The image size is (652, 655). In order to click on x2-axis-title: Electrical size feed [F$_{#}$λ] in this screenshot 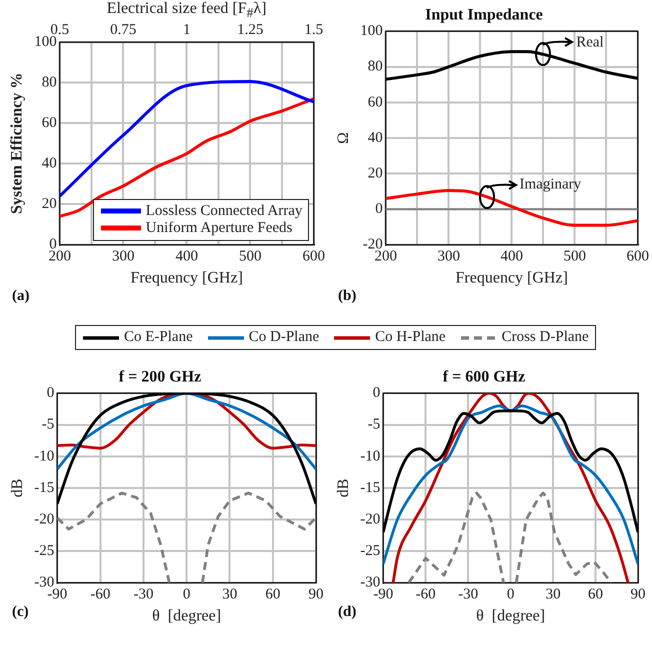, I will do `click(186, 11)`.